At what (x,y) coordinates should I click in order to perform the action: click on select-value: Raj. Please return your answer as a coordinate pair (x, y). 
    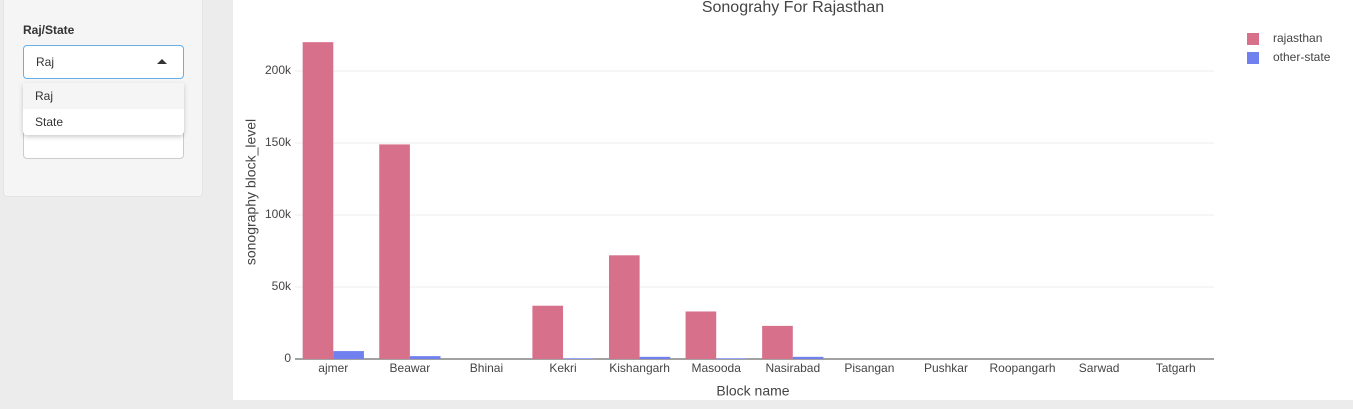
    Looking at the image, I should click on (45, 62).